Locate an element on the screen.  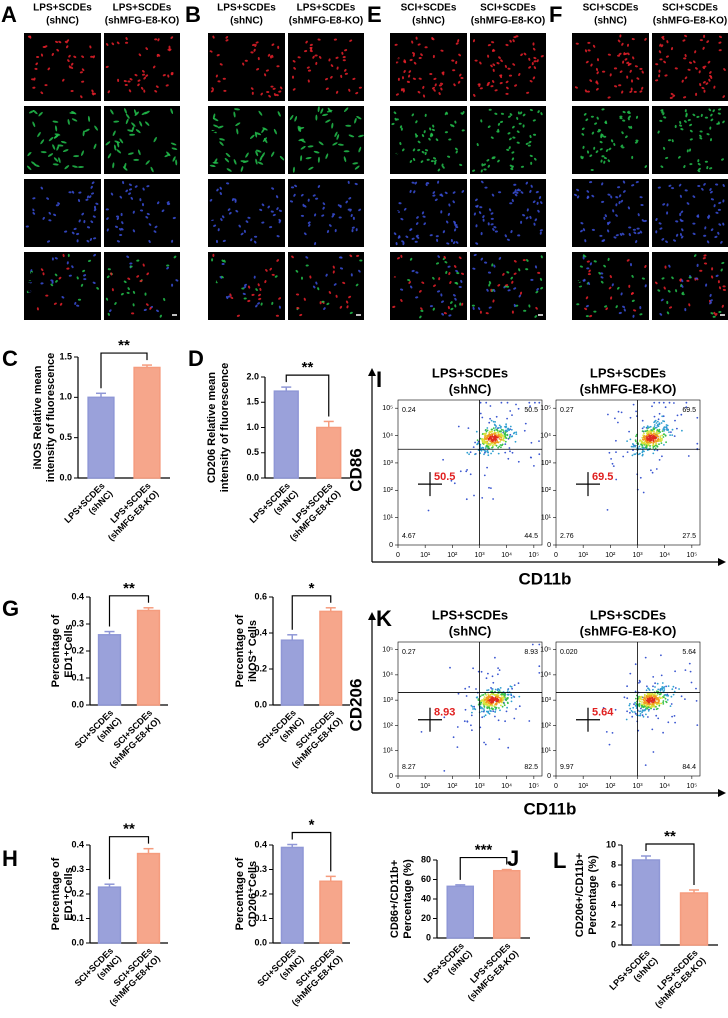
column-header: SCI+SCDEs is located at coordinates (508, 8).